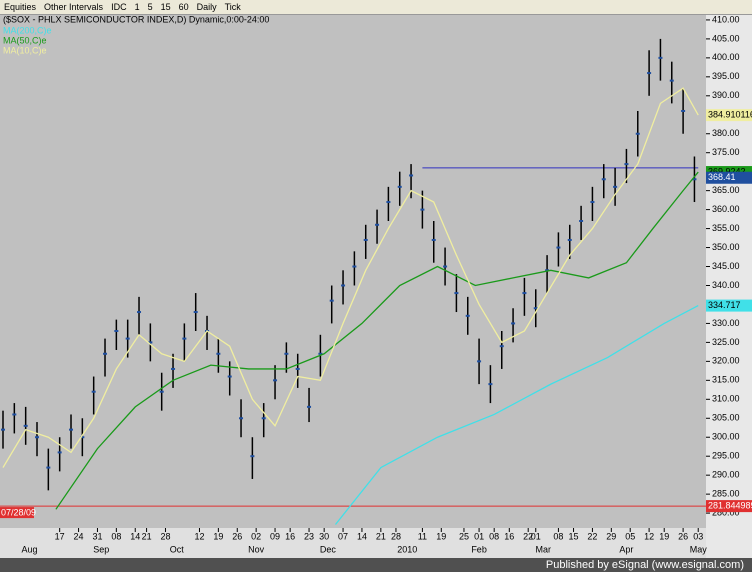  I want to click on month-label: Sep, so click(101, 549).